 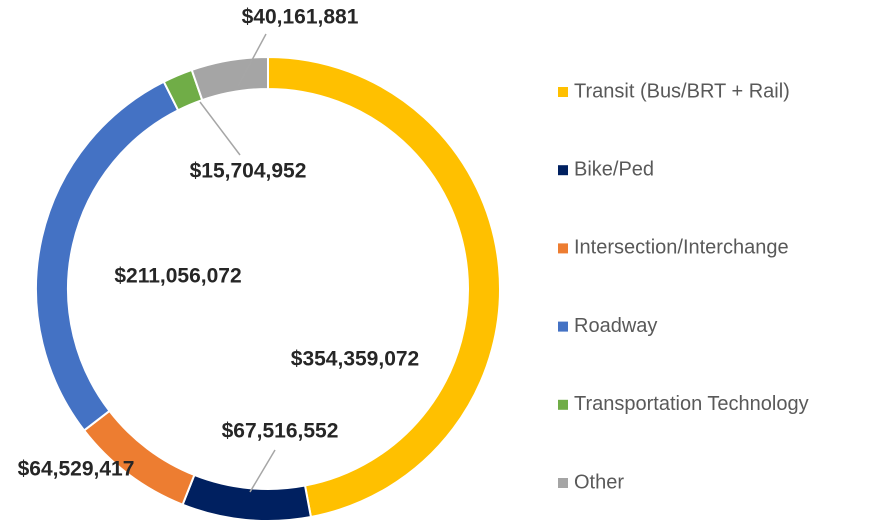 What do you see at coordinates (691, 404) in the screenshot?
I see `legend-label: Transportation Technology` at bounding box center [691, 404].